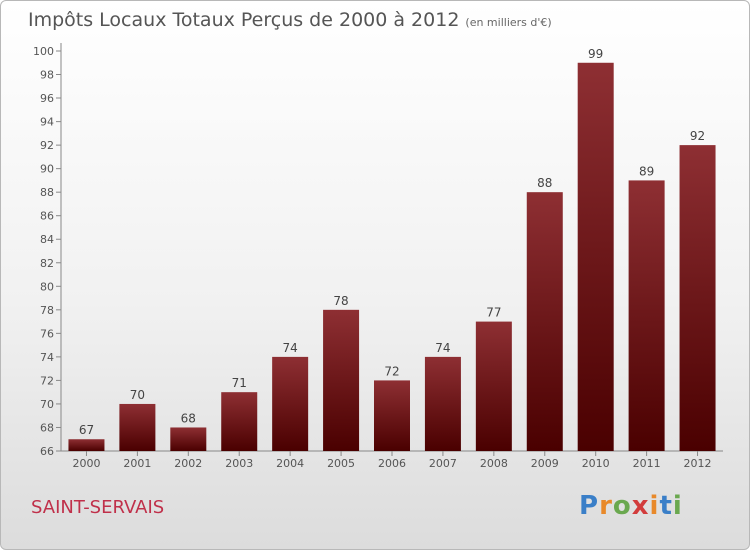 Image resolution: width=750 pixels, height=550 pixels. What do you see at coordinates (47, 75) in the screenshot?
I see `y-tick-label: 98` at bounding box center [47, 75].